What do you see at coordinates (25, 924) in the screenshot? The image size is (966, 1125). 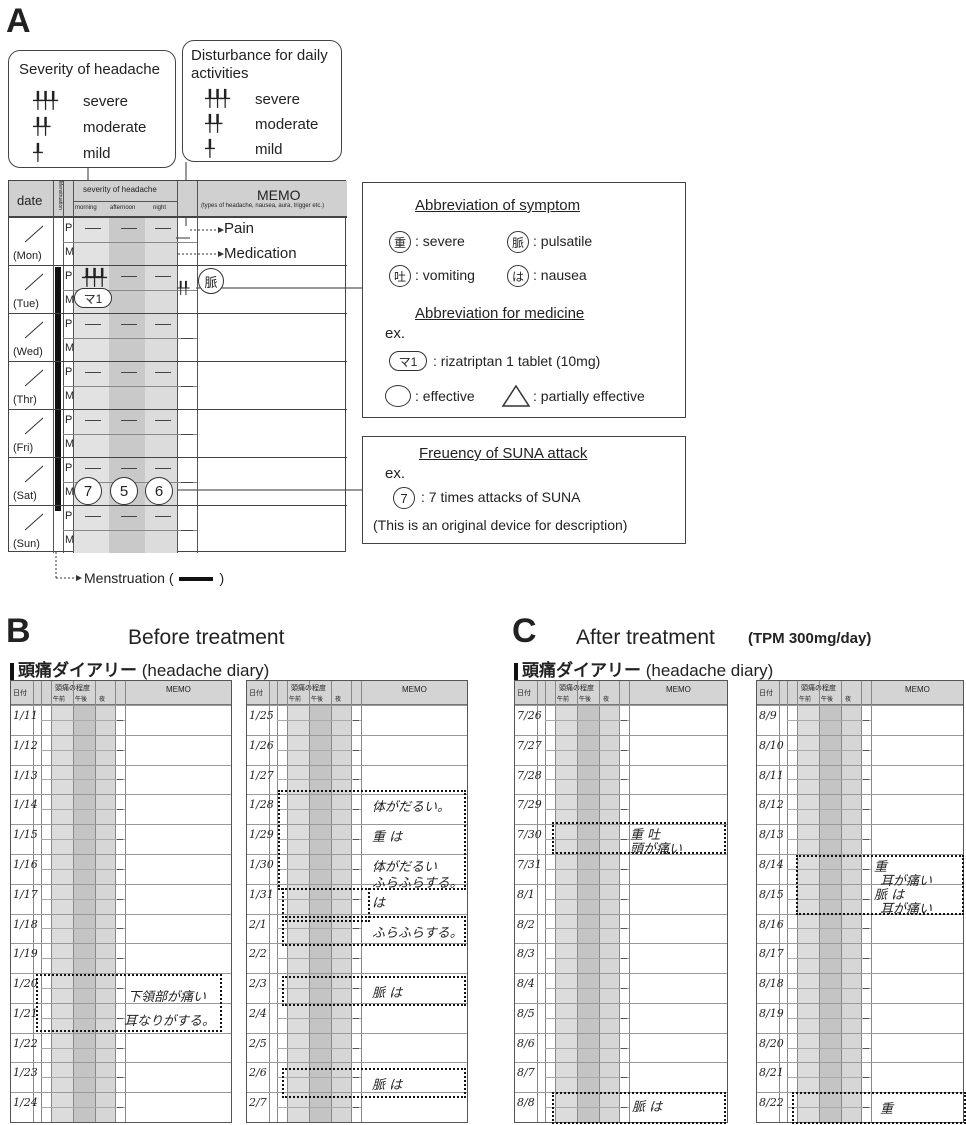 I see `sheet-date: 1/18` at bounding box center [25, 924].